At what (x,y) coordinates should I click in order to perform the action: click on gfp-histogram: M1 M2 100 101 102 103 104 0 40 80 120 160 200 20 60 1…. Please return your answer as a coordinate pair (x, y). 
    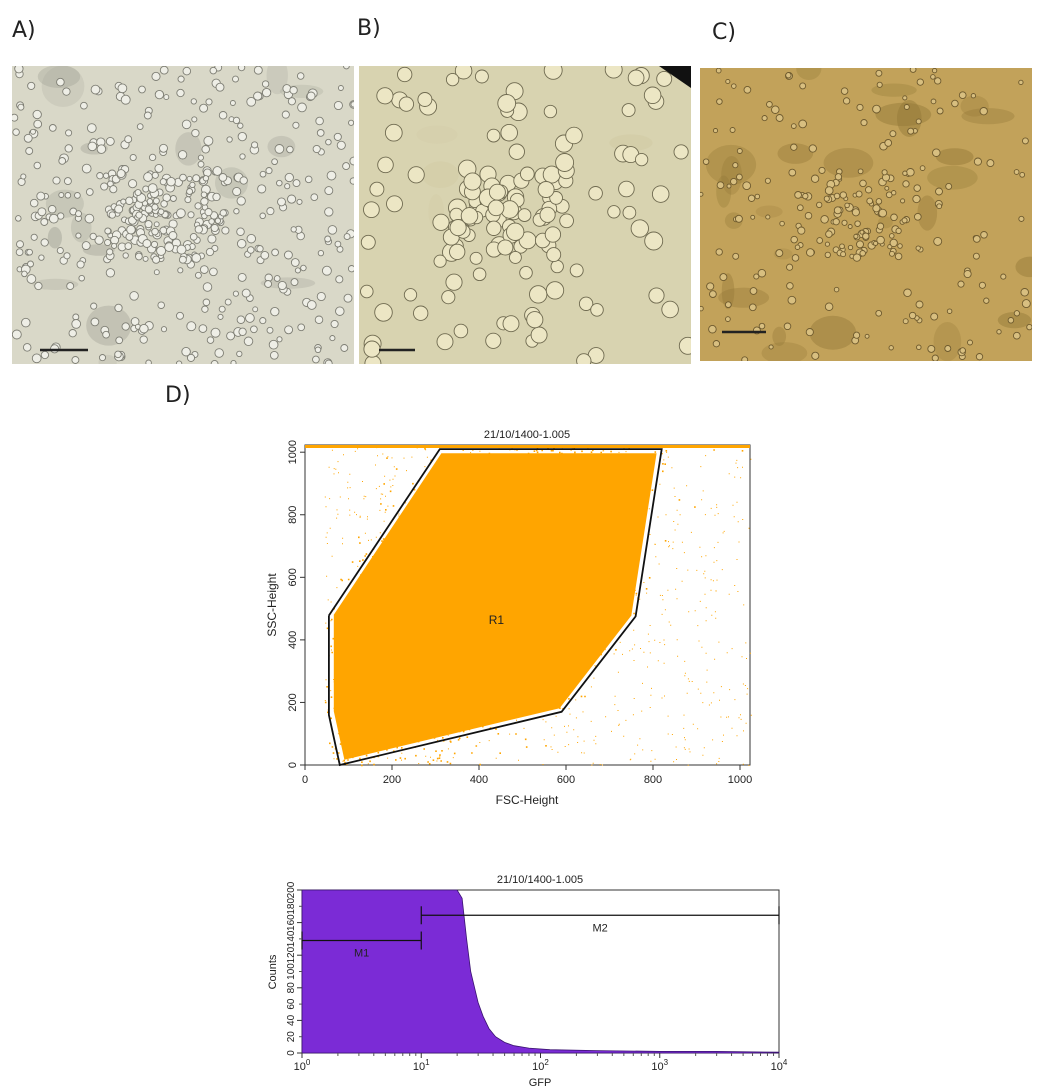
    Looking at the image, I should click on (527, 981).